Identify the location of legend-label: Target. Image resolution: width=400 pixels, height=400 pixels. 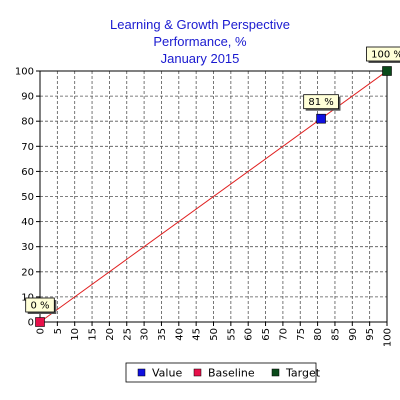
(303, 373).